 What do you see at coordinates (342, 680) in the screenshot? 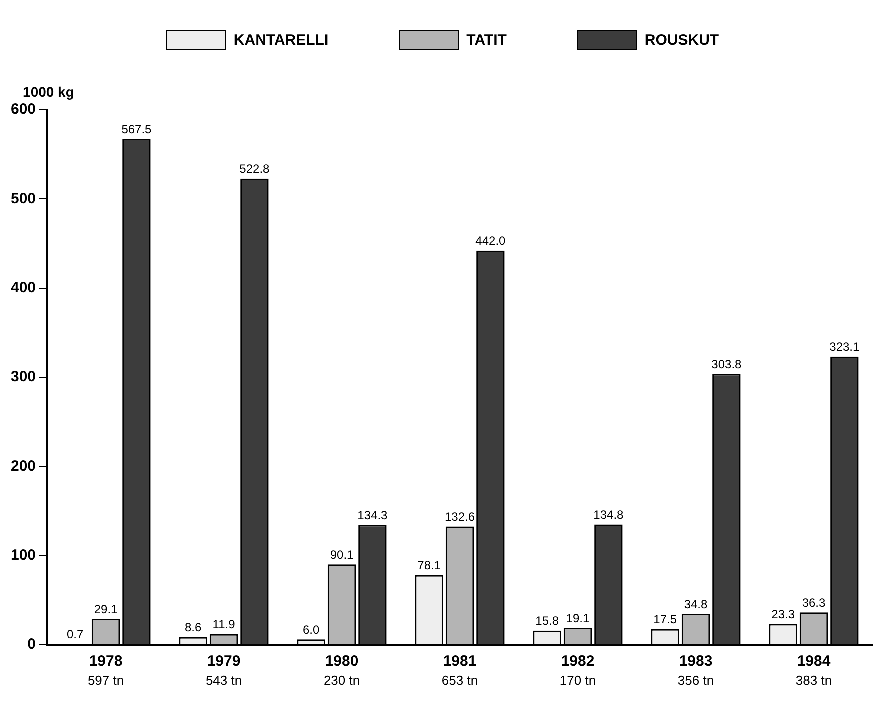
I see `total-label: 230 tn` at bounding box center [342, 680].